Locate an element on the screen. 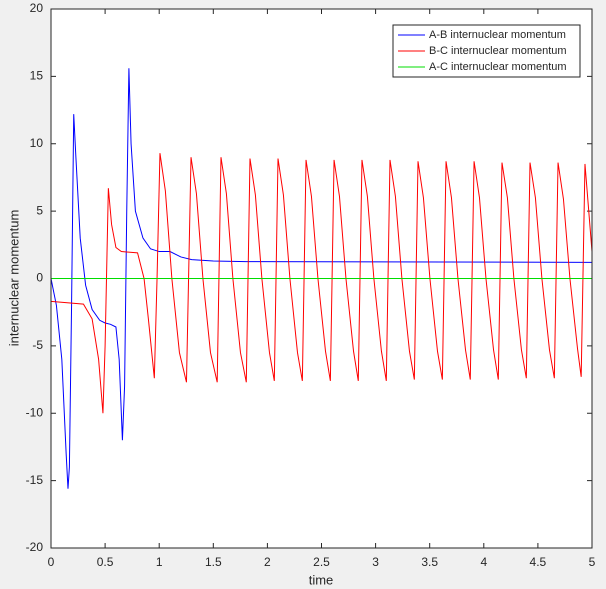 Image resolution: width=606 pixels, height=589 pixels. y-tick-label: 0 is located at coordinates (39, 278).